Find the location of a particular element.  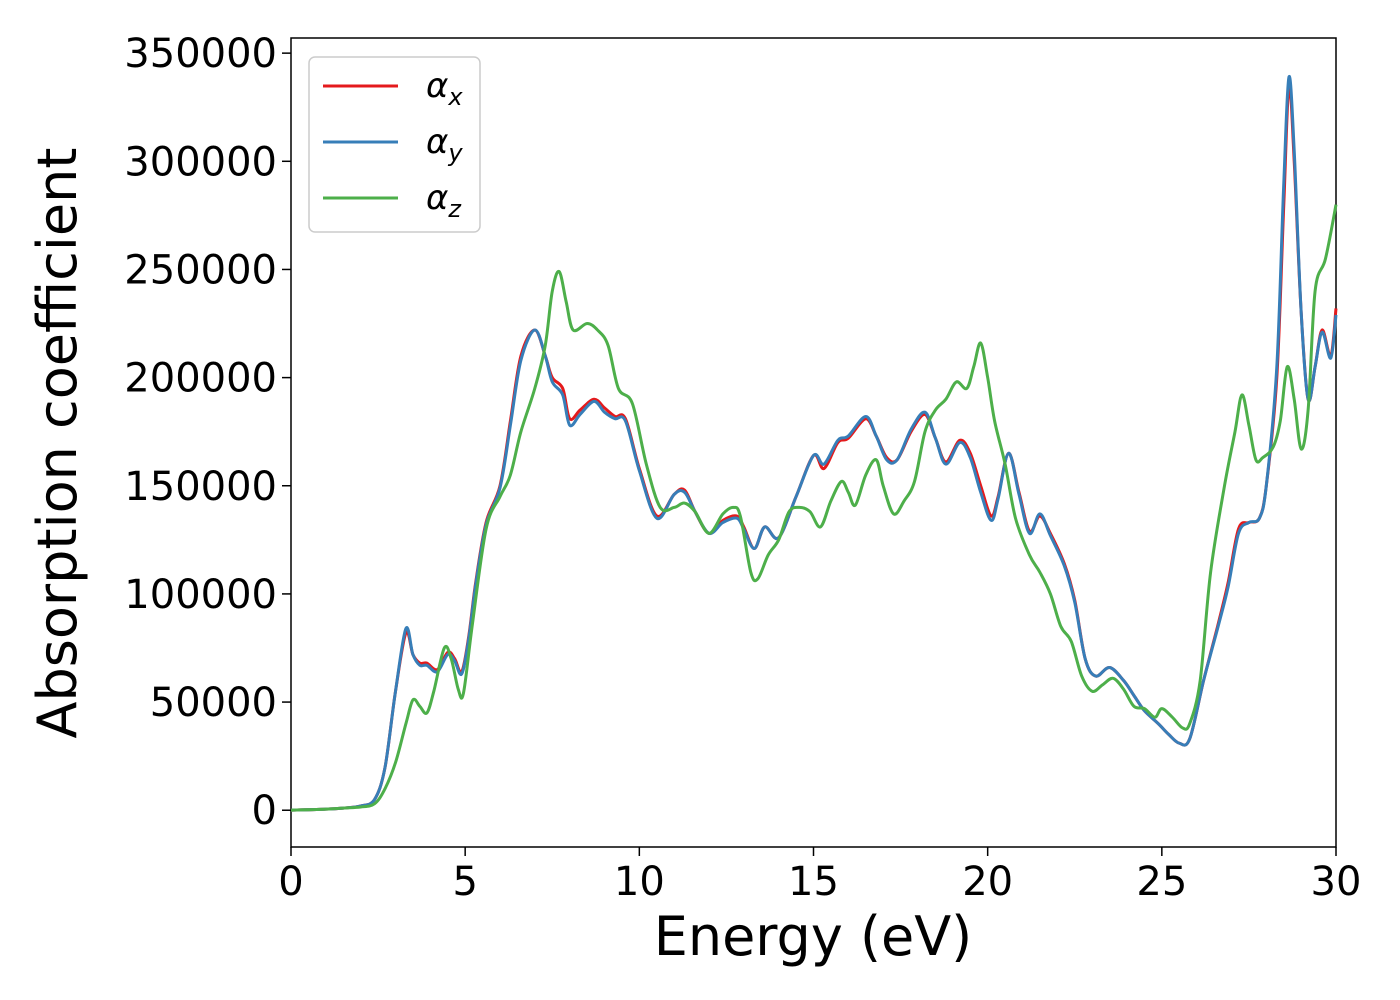

x-tick-label: 0 is located at coordinates (290, 882).